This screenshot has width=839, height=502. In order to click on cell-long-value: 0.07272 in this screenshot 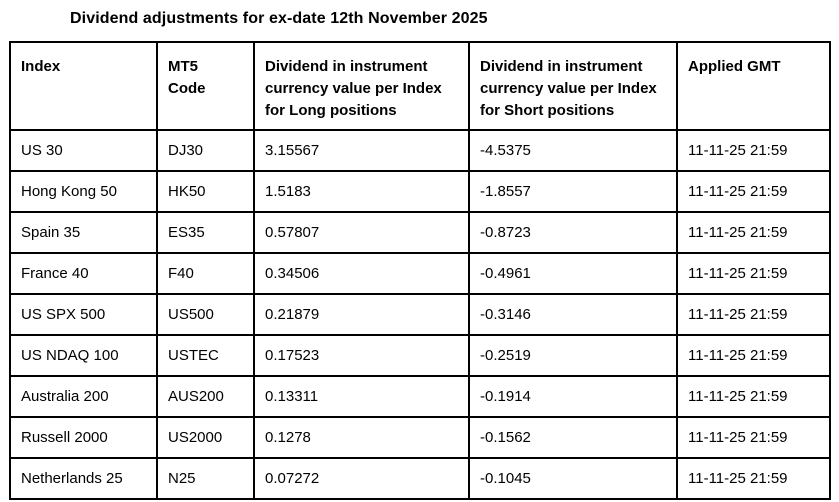, I will do `click(361, 478)`.